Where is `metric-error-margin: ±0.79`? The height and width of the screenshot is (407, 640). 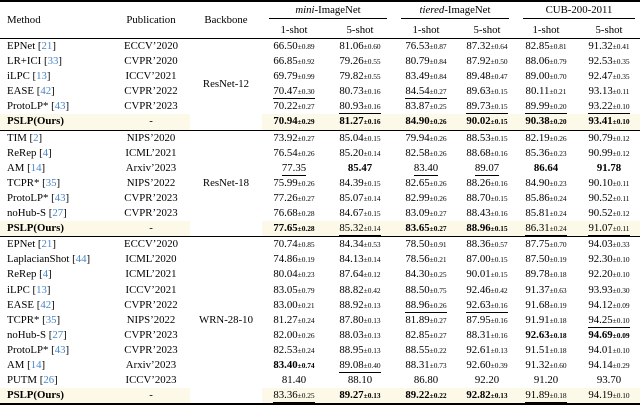 metric-error-margin: ±0.79 is located at coordinates (306, 290).